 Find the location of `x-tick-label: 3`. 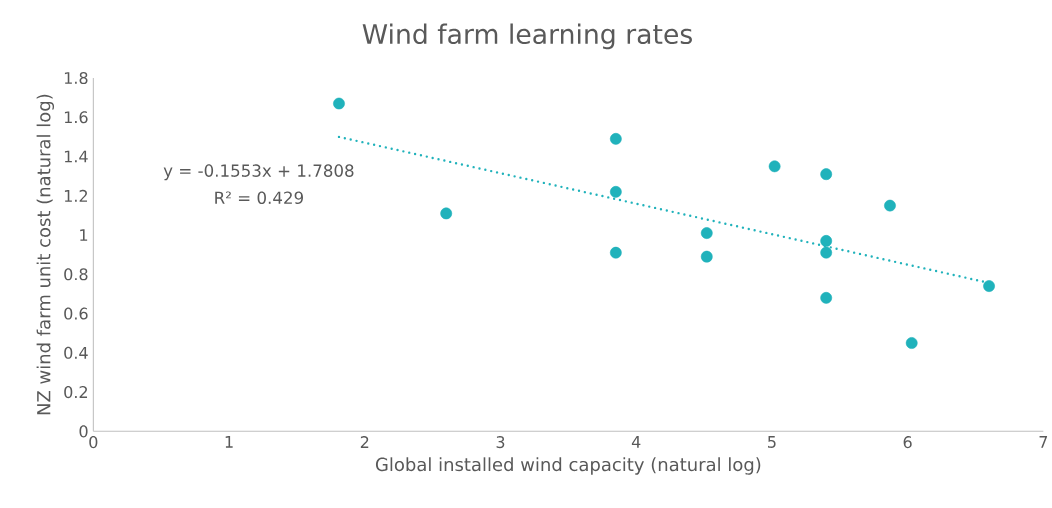

x-tick-label: 3 is located at coordinates (500, 442).